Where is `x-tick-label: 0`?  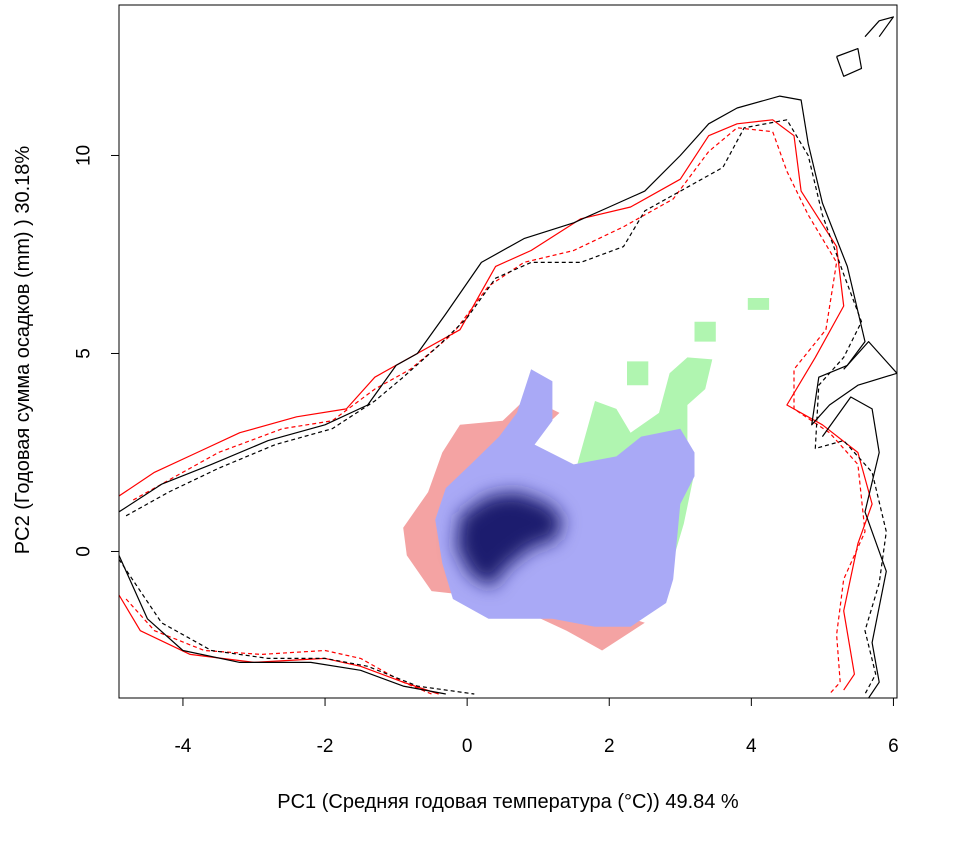
x-tick-label: 0 is located at coordinates (467, 746).